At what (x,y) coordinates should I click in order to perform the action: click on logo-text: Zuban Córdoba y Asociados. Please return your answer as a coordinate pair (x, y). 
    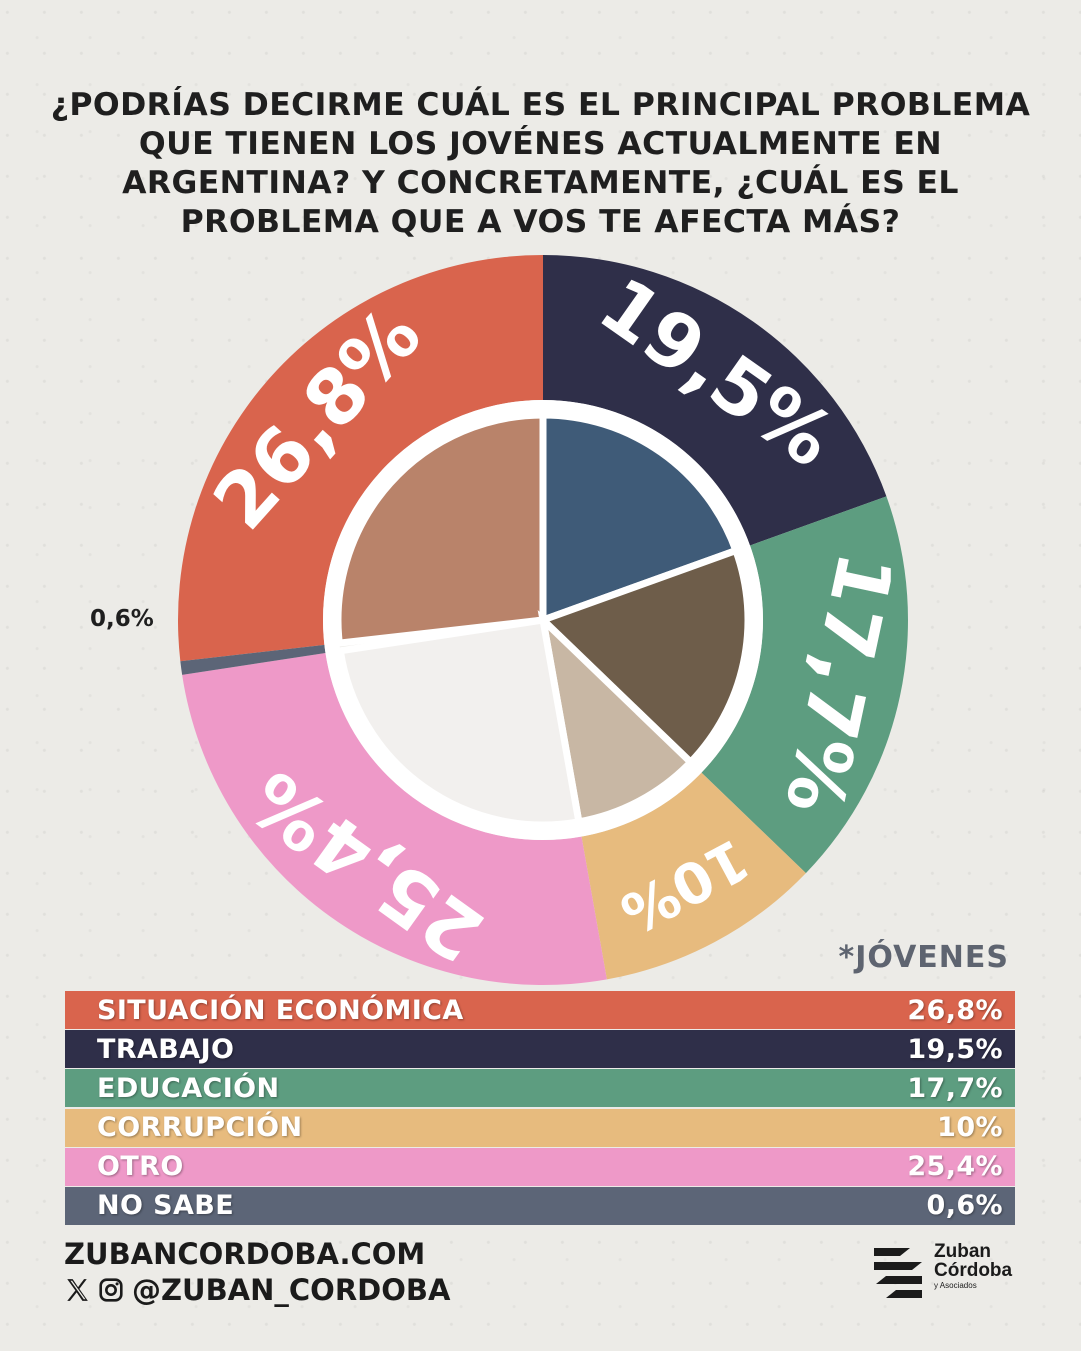
    Looking at the image, I should click on (973, 1266).